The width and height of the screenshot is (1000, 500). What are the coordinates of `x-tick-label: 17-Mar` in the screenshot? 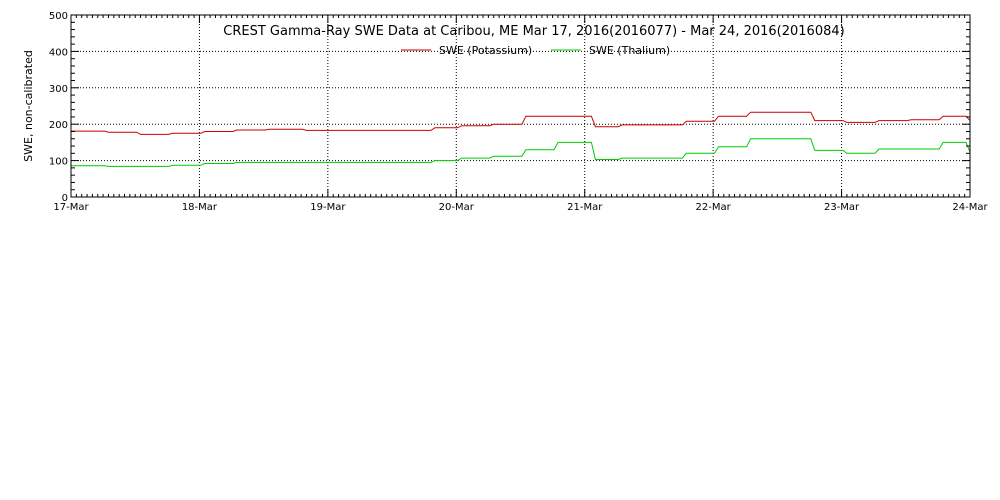 It's located at (71, 207).